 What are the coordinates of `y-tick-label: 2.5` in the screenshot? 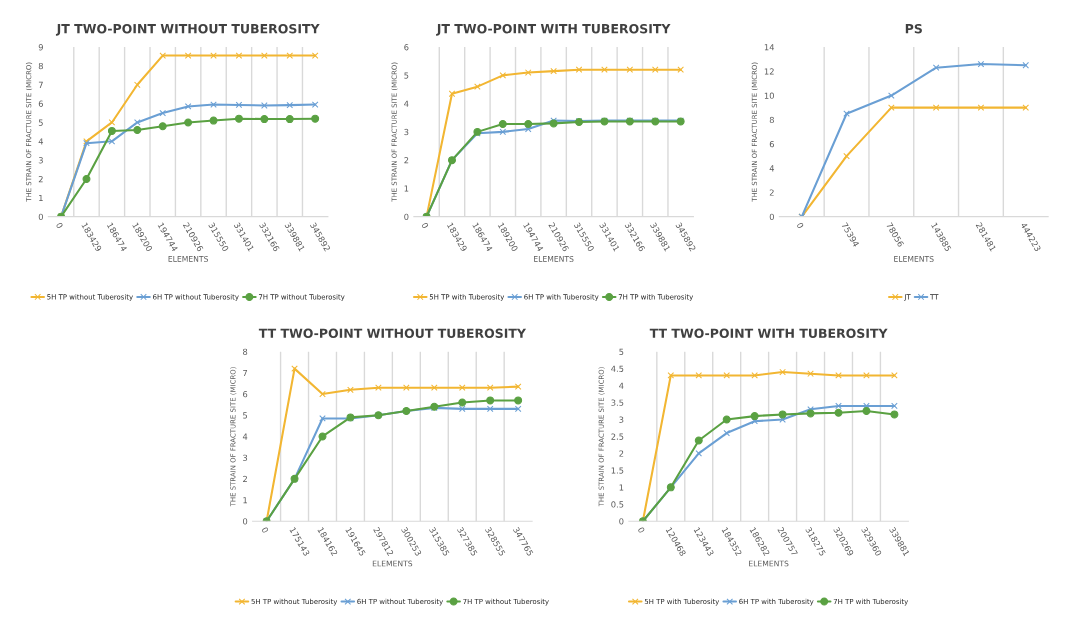 It's located at (617, 436).